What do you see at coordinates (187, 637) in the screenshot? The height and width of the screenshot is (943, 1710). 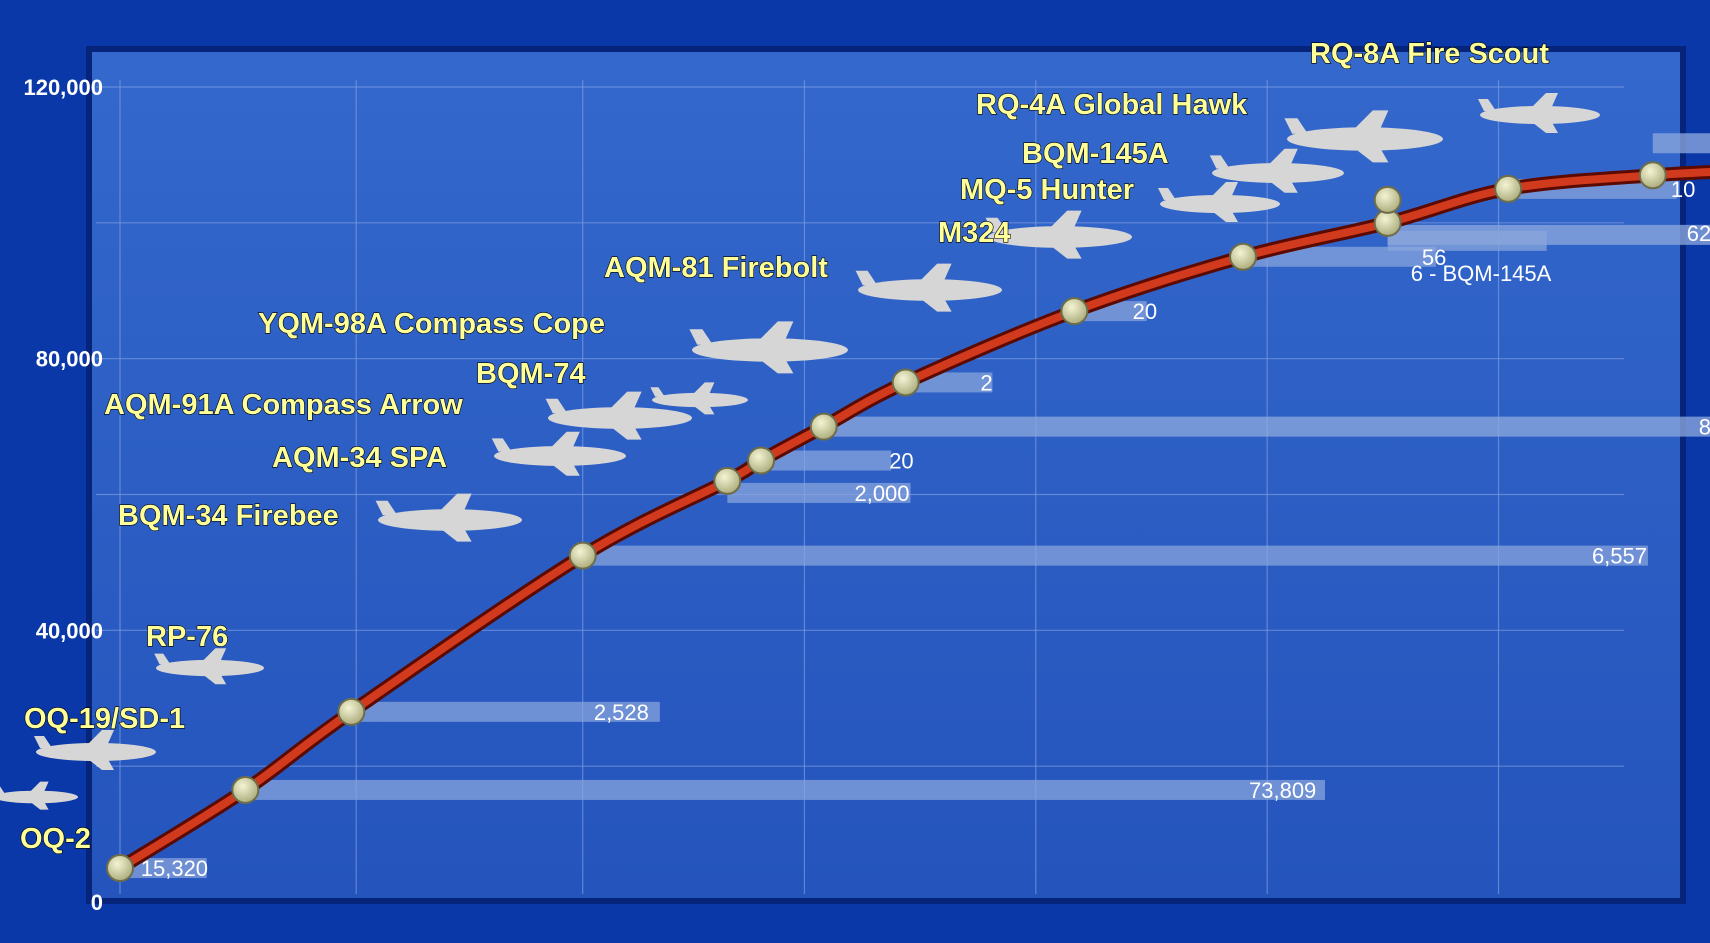 I see `aircraft-label-rp-76: RP-76` at bounding box center [187, 637].